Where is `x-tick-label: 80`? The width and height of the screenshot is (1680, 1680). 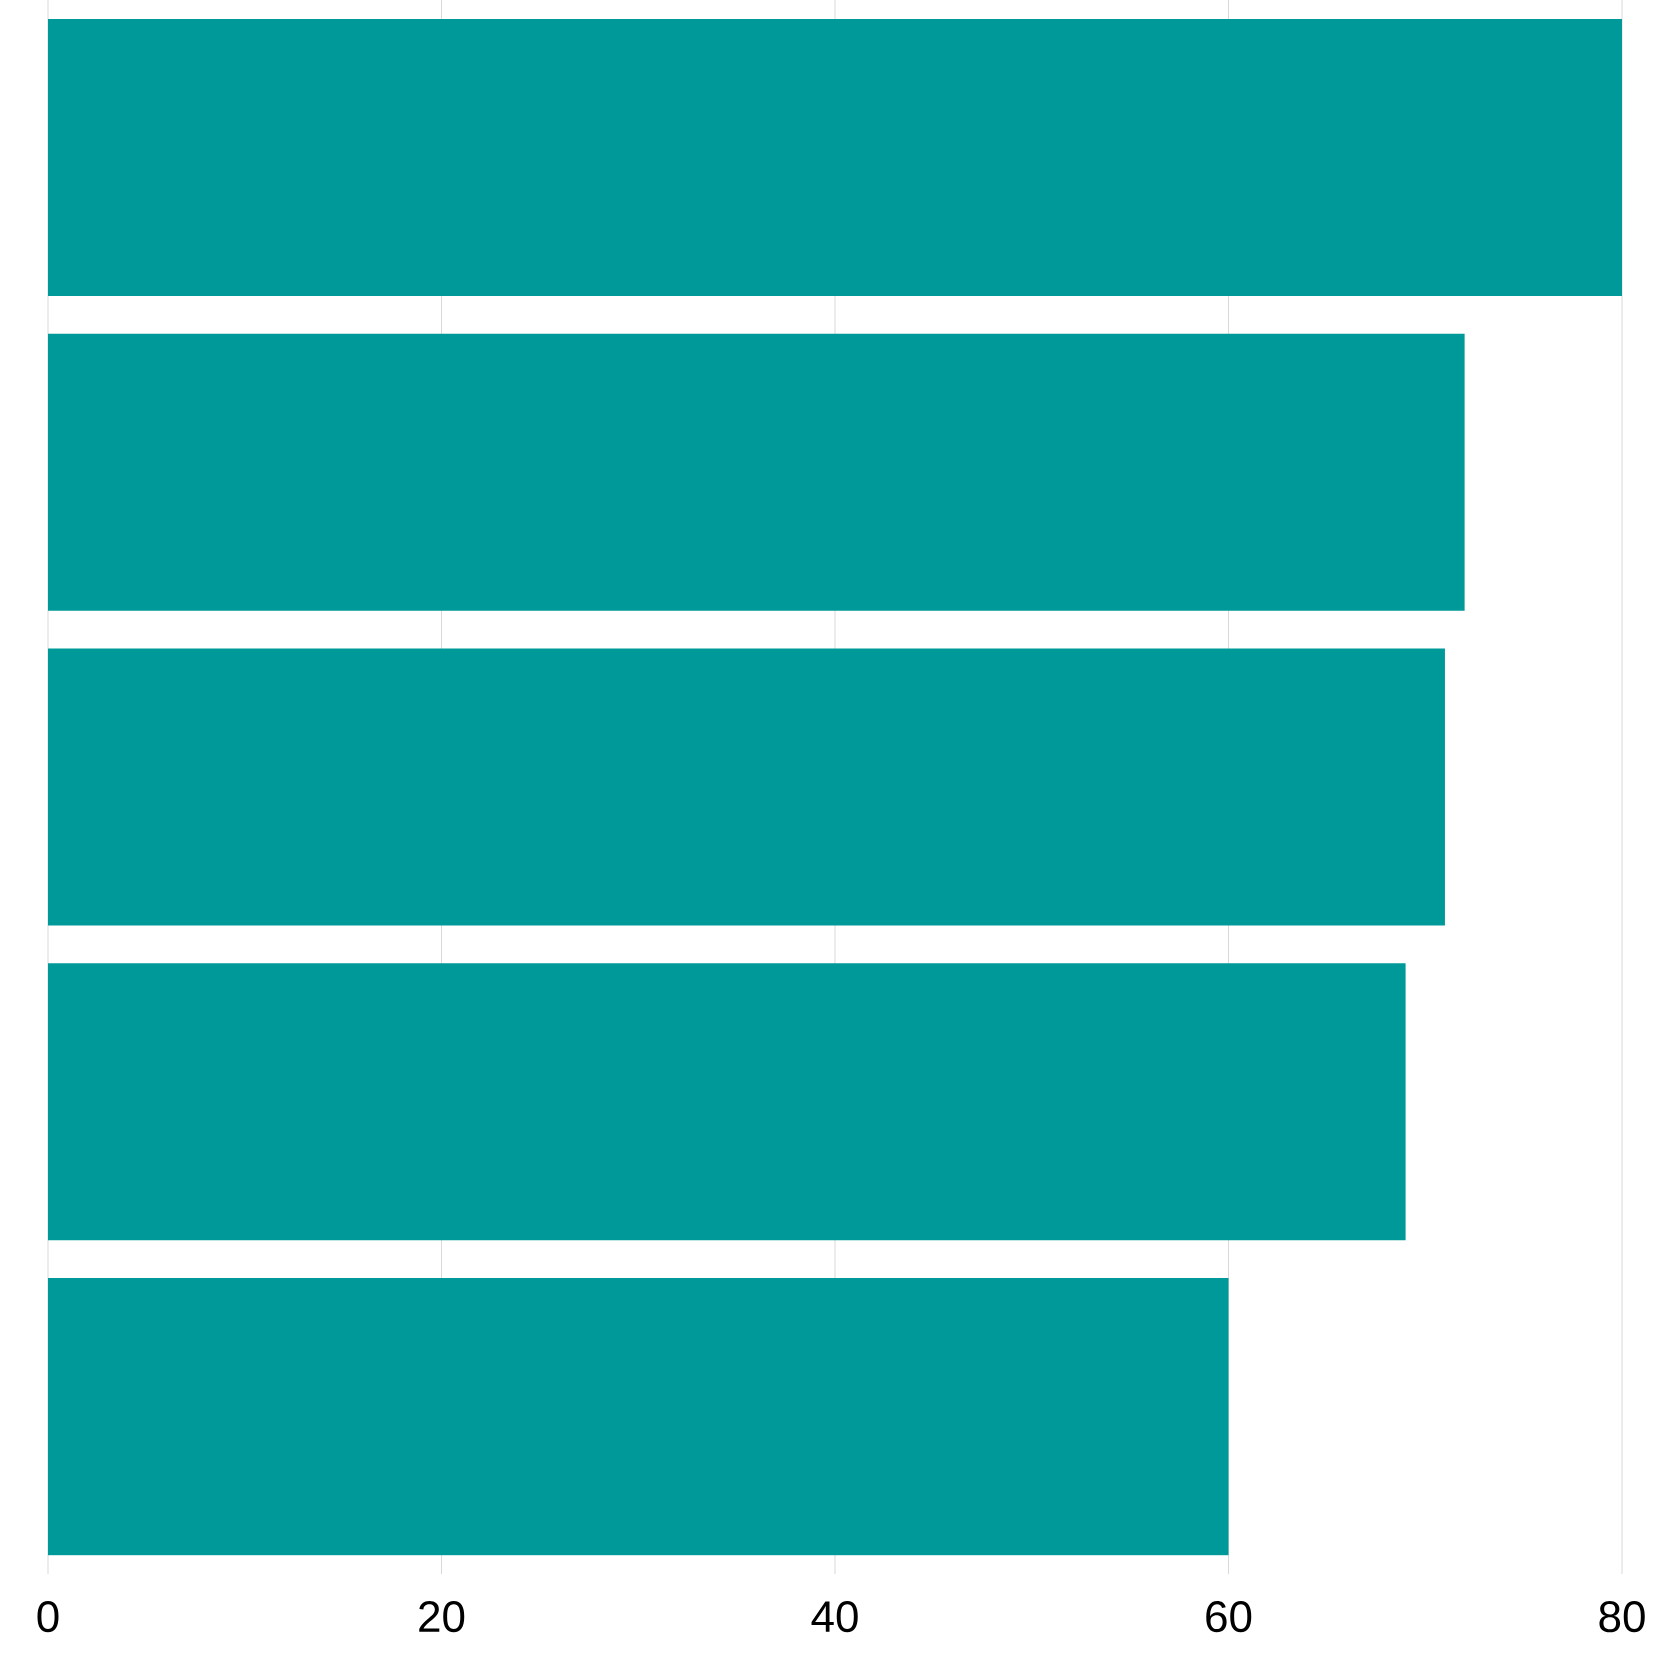
x-tick-label: 80 is located at coordinates (1622, 1617).